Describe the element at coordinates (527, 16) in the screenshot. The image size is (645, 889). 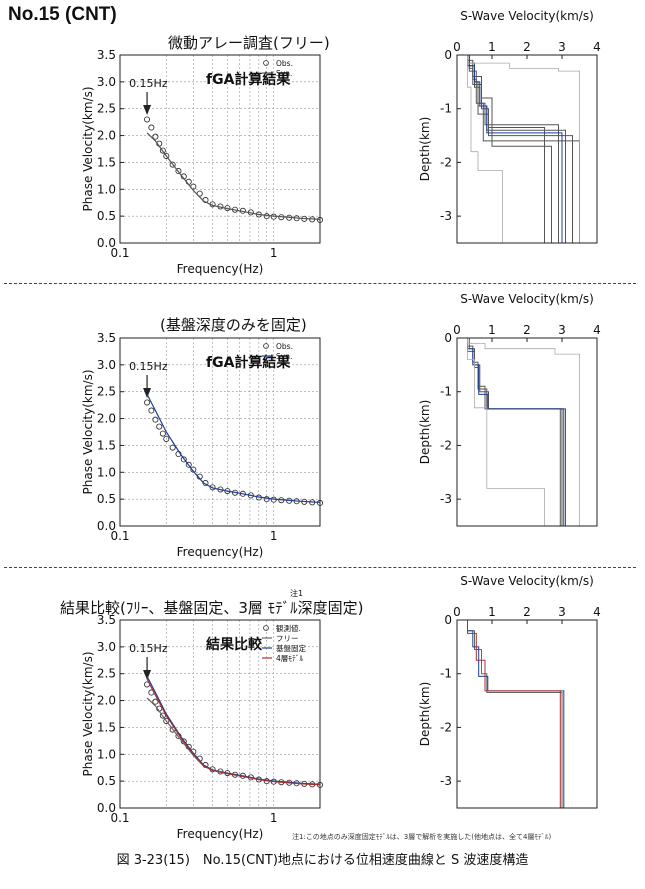
I see `chart-title: S-Wave Velocity(km/s)` at that location.